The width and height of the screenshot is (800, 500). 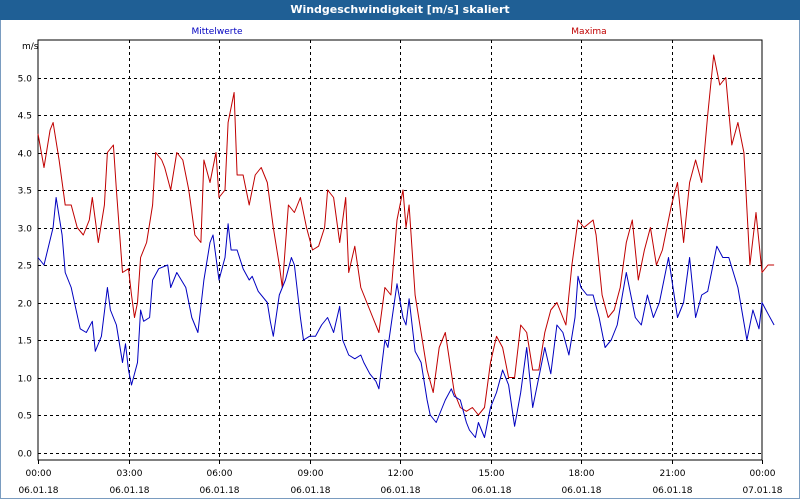 I want to click on x-tick-date: 07.01.18, so click(x=762, y=491).